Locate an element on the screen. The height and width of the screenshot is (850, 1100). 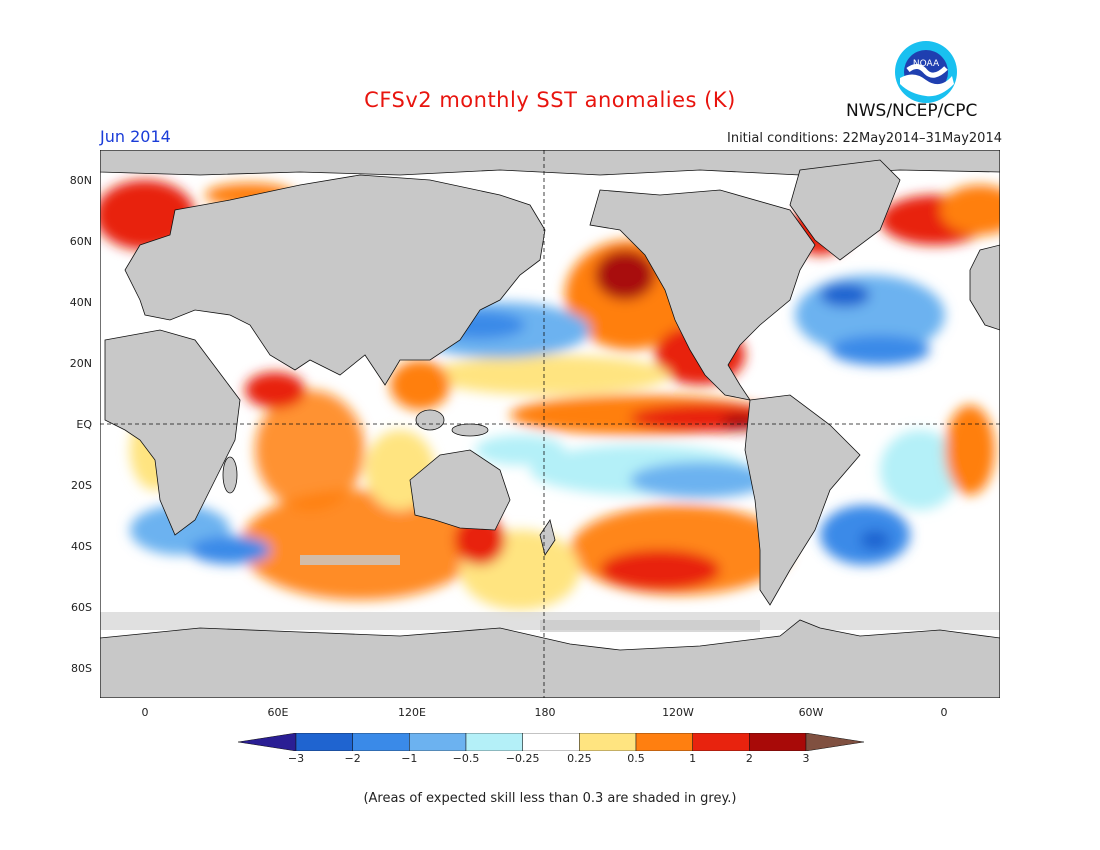
chart-title: CFSv2 monthly SST anomalies (K) is located at coordinates (550, 100).